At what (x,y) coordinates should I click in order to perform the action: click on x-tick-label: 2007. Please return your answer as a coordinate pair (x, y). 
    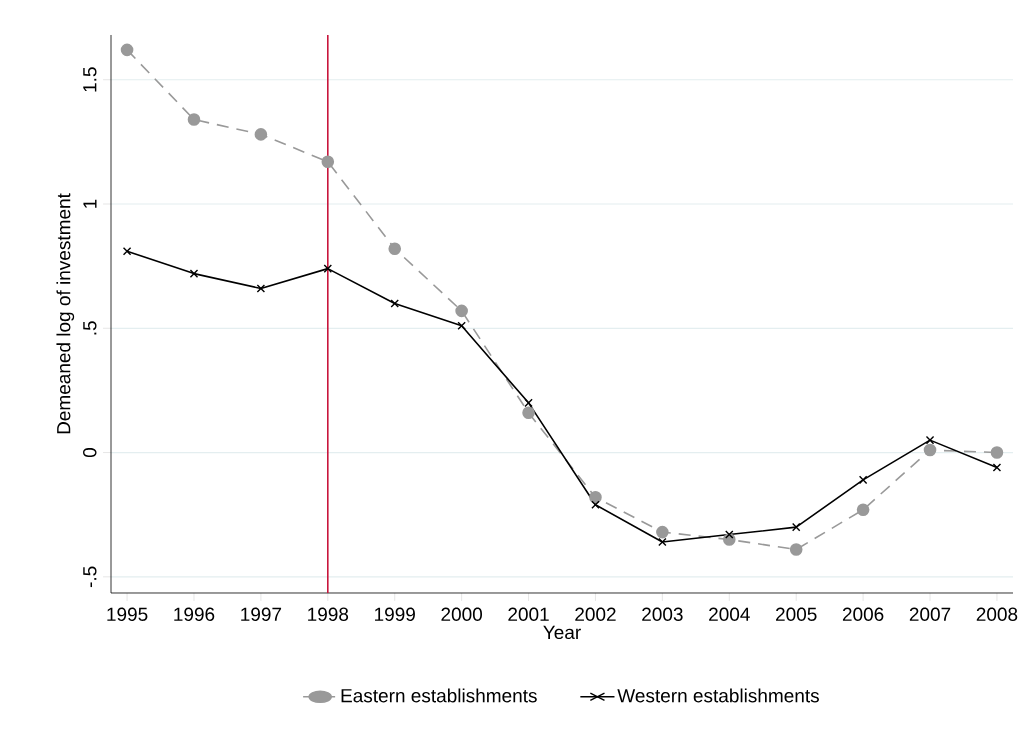
    Looking at the image, I should click on (930, 614).